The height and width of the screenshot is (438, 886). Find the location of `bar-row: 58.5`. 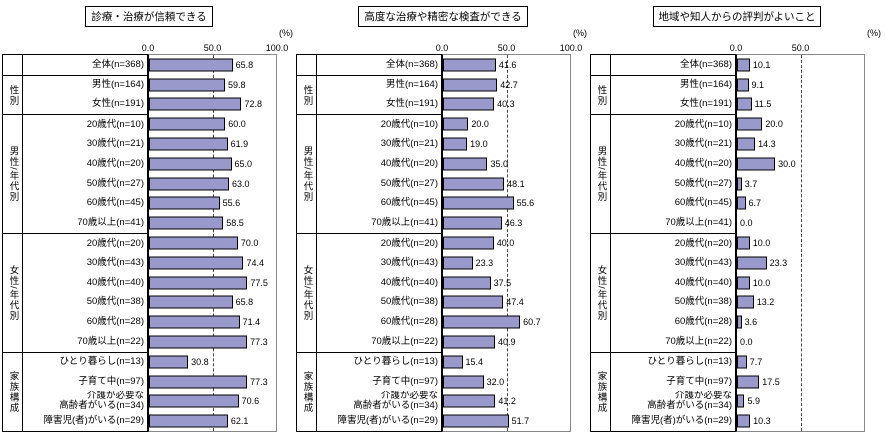

bar-row: 58.5 is located at coordinates (212, 223).